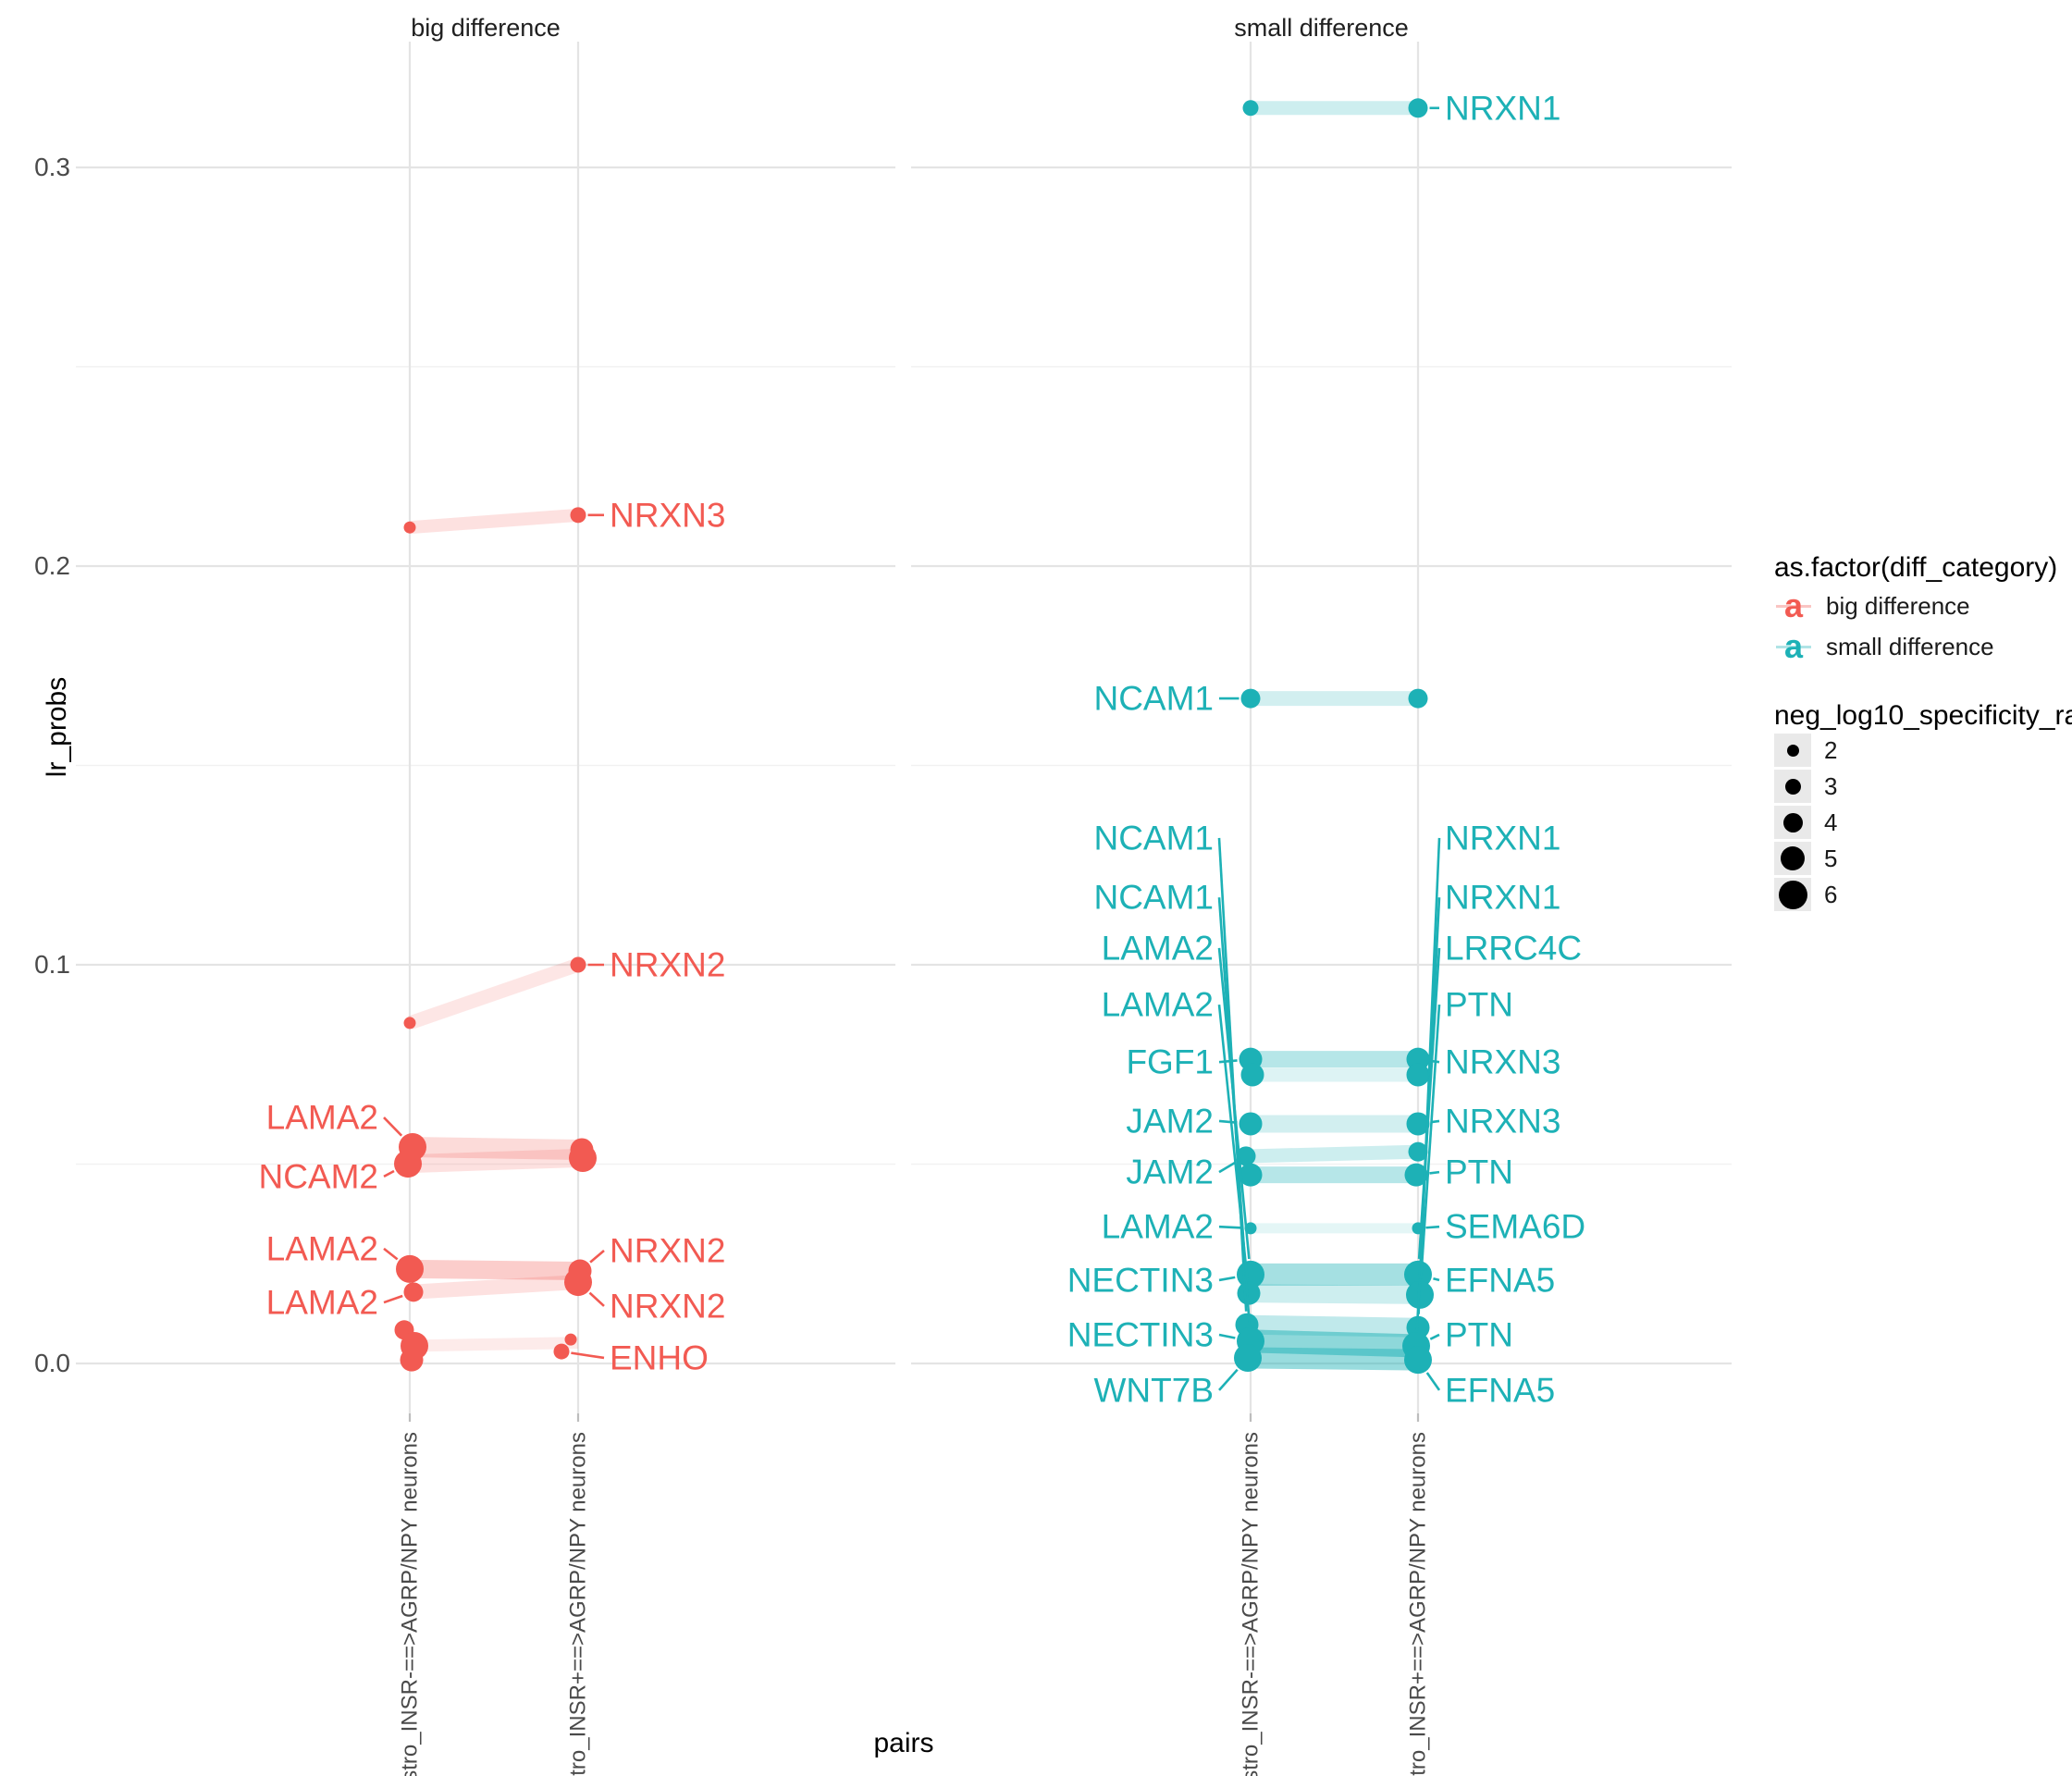 The height and width of the screenshot is (1776, 2072). Describe the element at coordinates (1916, 567) in the screenshot. I see `color-legend-title: as.factor(diff_category)` at that location.